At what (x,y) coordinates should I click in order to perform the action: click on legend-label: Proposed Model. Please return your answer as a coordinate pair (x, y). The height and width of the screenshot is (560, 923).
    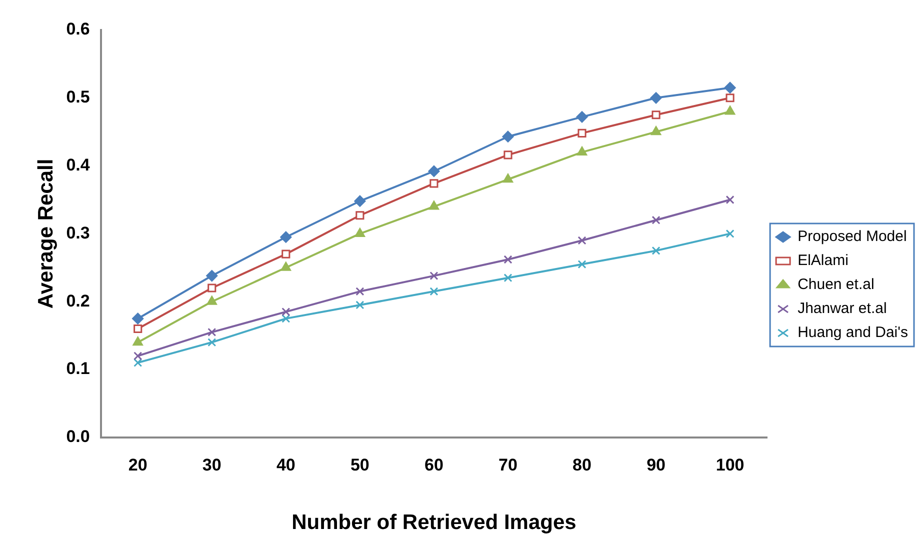
    Looking at the image, I should click on (852, 237).